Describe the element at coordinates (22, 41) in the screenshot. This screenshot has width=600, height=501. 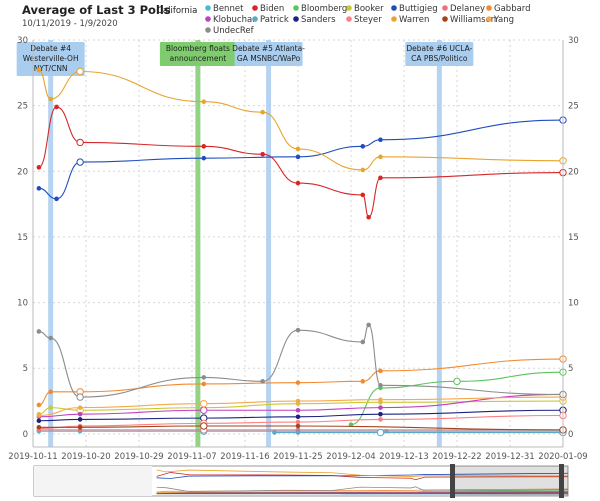
I see `y-tick-label-left: 30` at that location.